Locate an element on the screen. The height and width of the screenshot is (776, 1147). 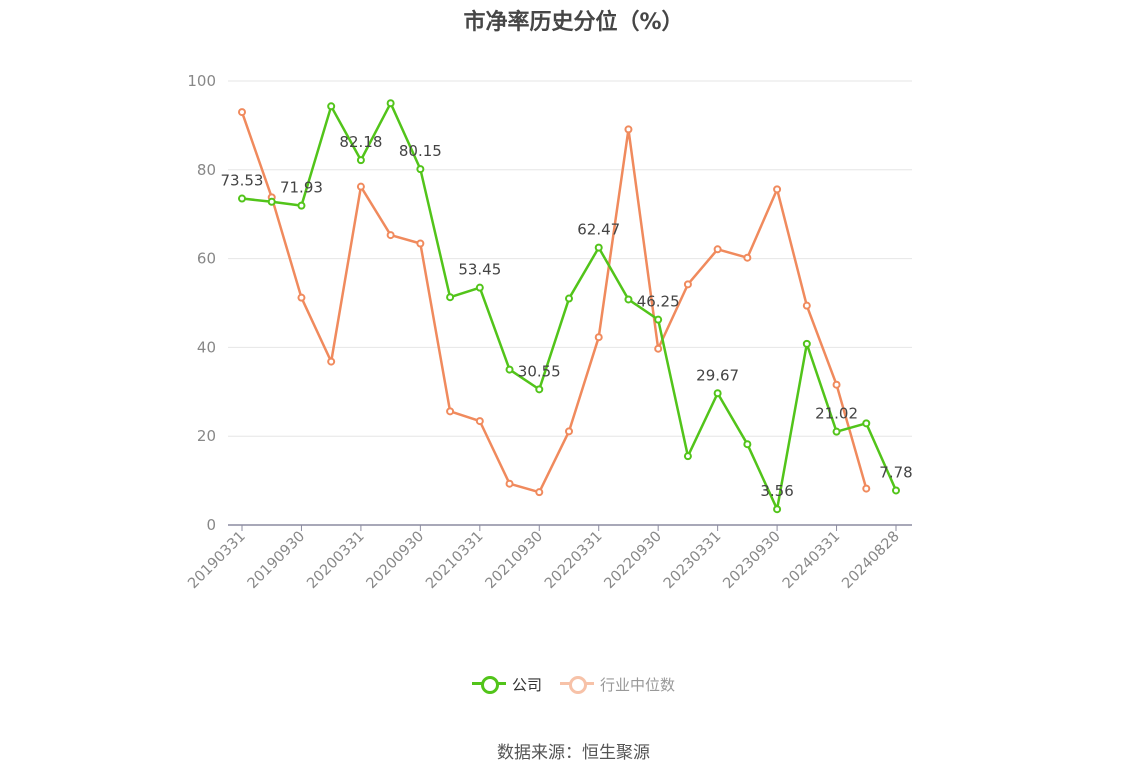
data-label: 53.45 is located at coordinates (479, 270).